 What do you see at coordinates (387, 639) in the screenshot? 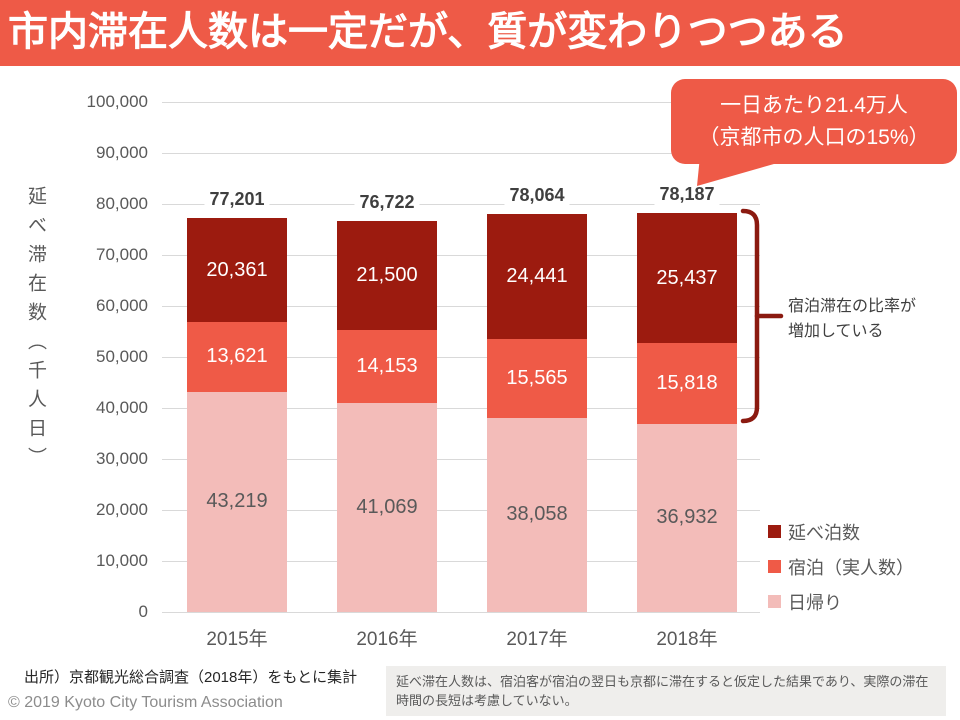
I see `x-axis-label: 2016年` at bounding box center [387, 639].